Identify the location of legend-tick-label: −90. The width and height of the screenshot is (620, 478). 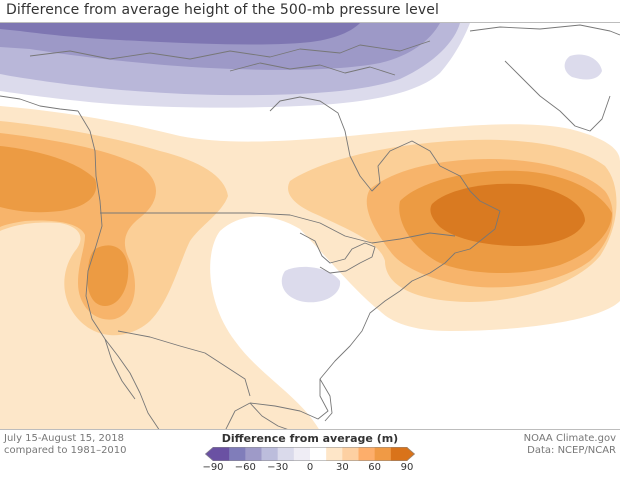
(213, 467).